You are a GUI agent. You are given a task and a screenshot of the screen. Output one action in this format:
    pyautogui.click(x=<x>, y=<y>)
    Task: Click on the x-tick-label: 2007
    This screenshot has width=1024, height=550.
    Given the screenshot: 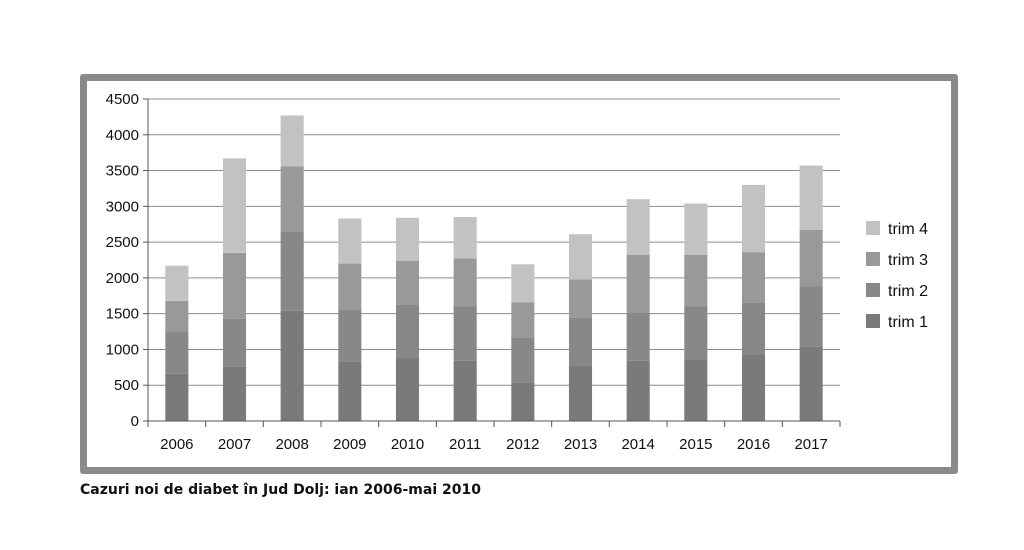 What is the action you would take?
    pyautogui.click(x=234, y=444)
    